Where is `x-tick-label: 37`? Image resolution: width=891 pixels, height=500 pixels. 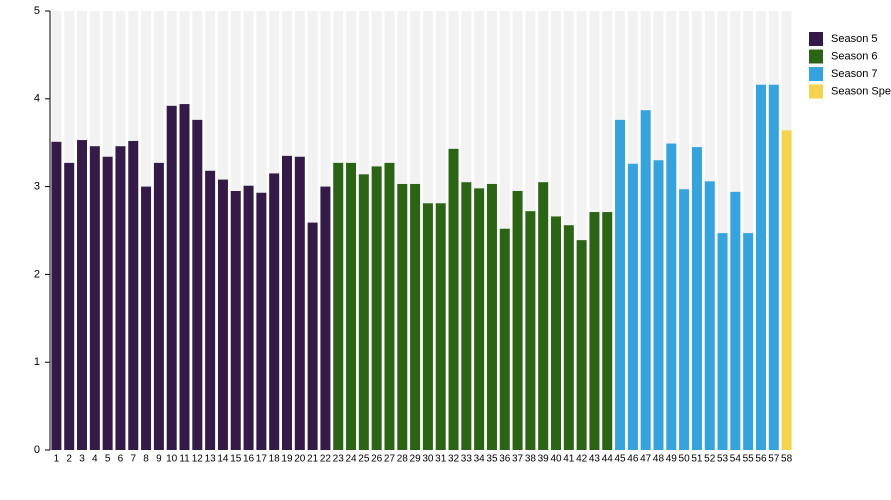 x-tick-label: 37 is located at coordinates (518, 459).